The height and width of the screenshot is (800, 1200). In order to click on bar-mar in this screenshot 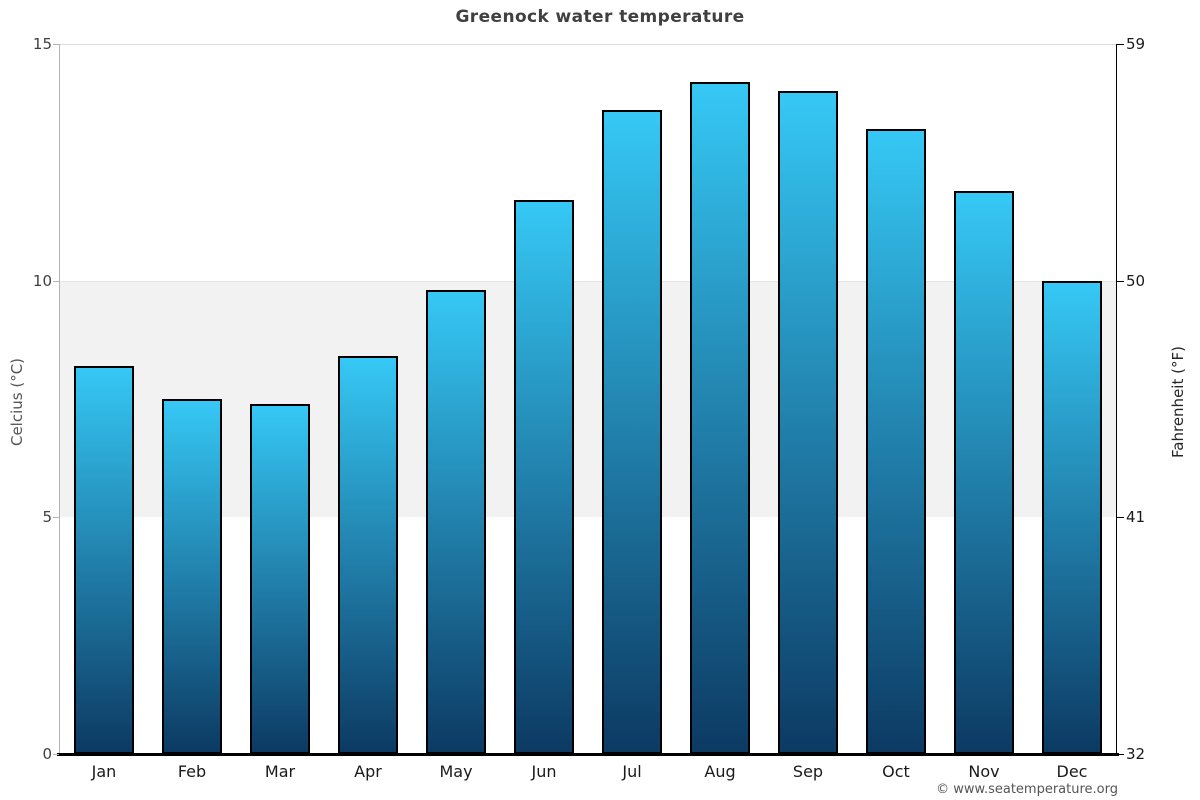, I will do `click(280, 578)`.